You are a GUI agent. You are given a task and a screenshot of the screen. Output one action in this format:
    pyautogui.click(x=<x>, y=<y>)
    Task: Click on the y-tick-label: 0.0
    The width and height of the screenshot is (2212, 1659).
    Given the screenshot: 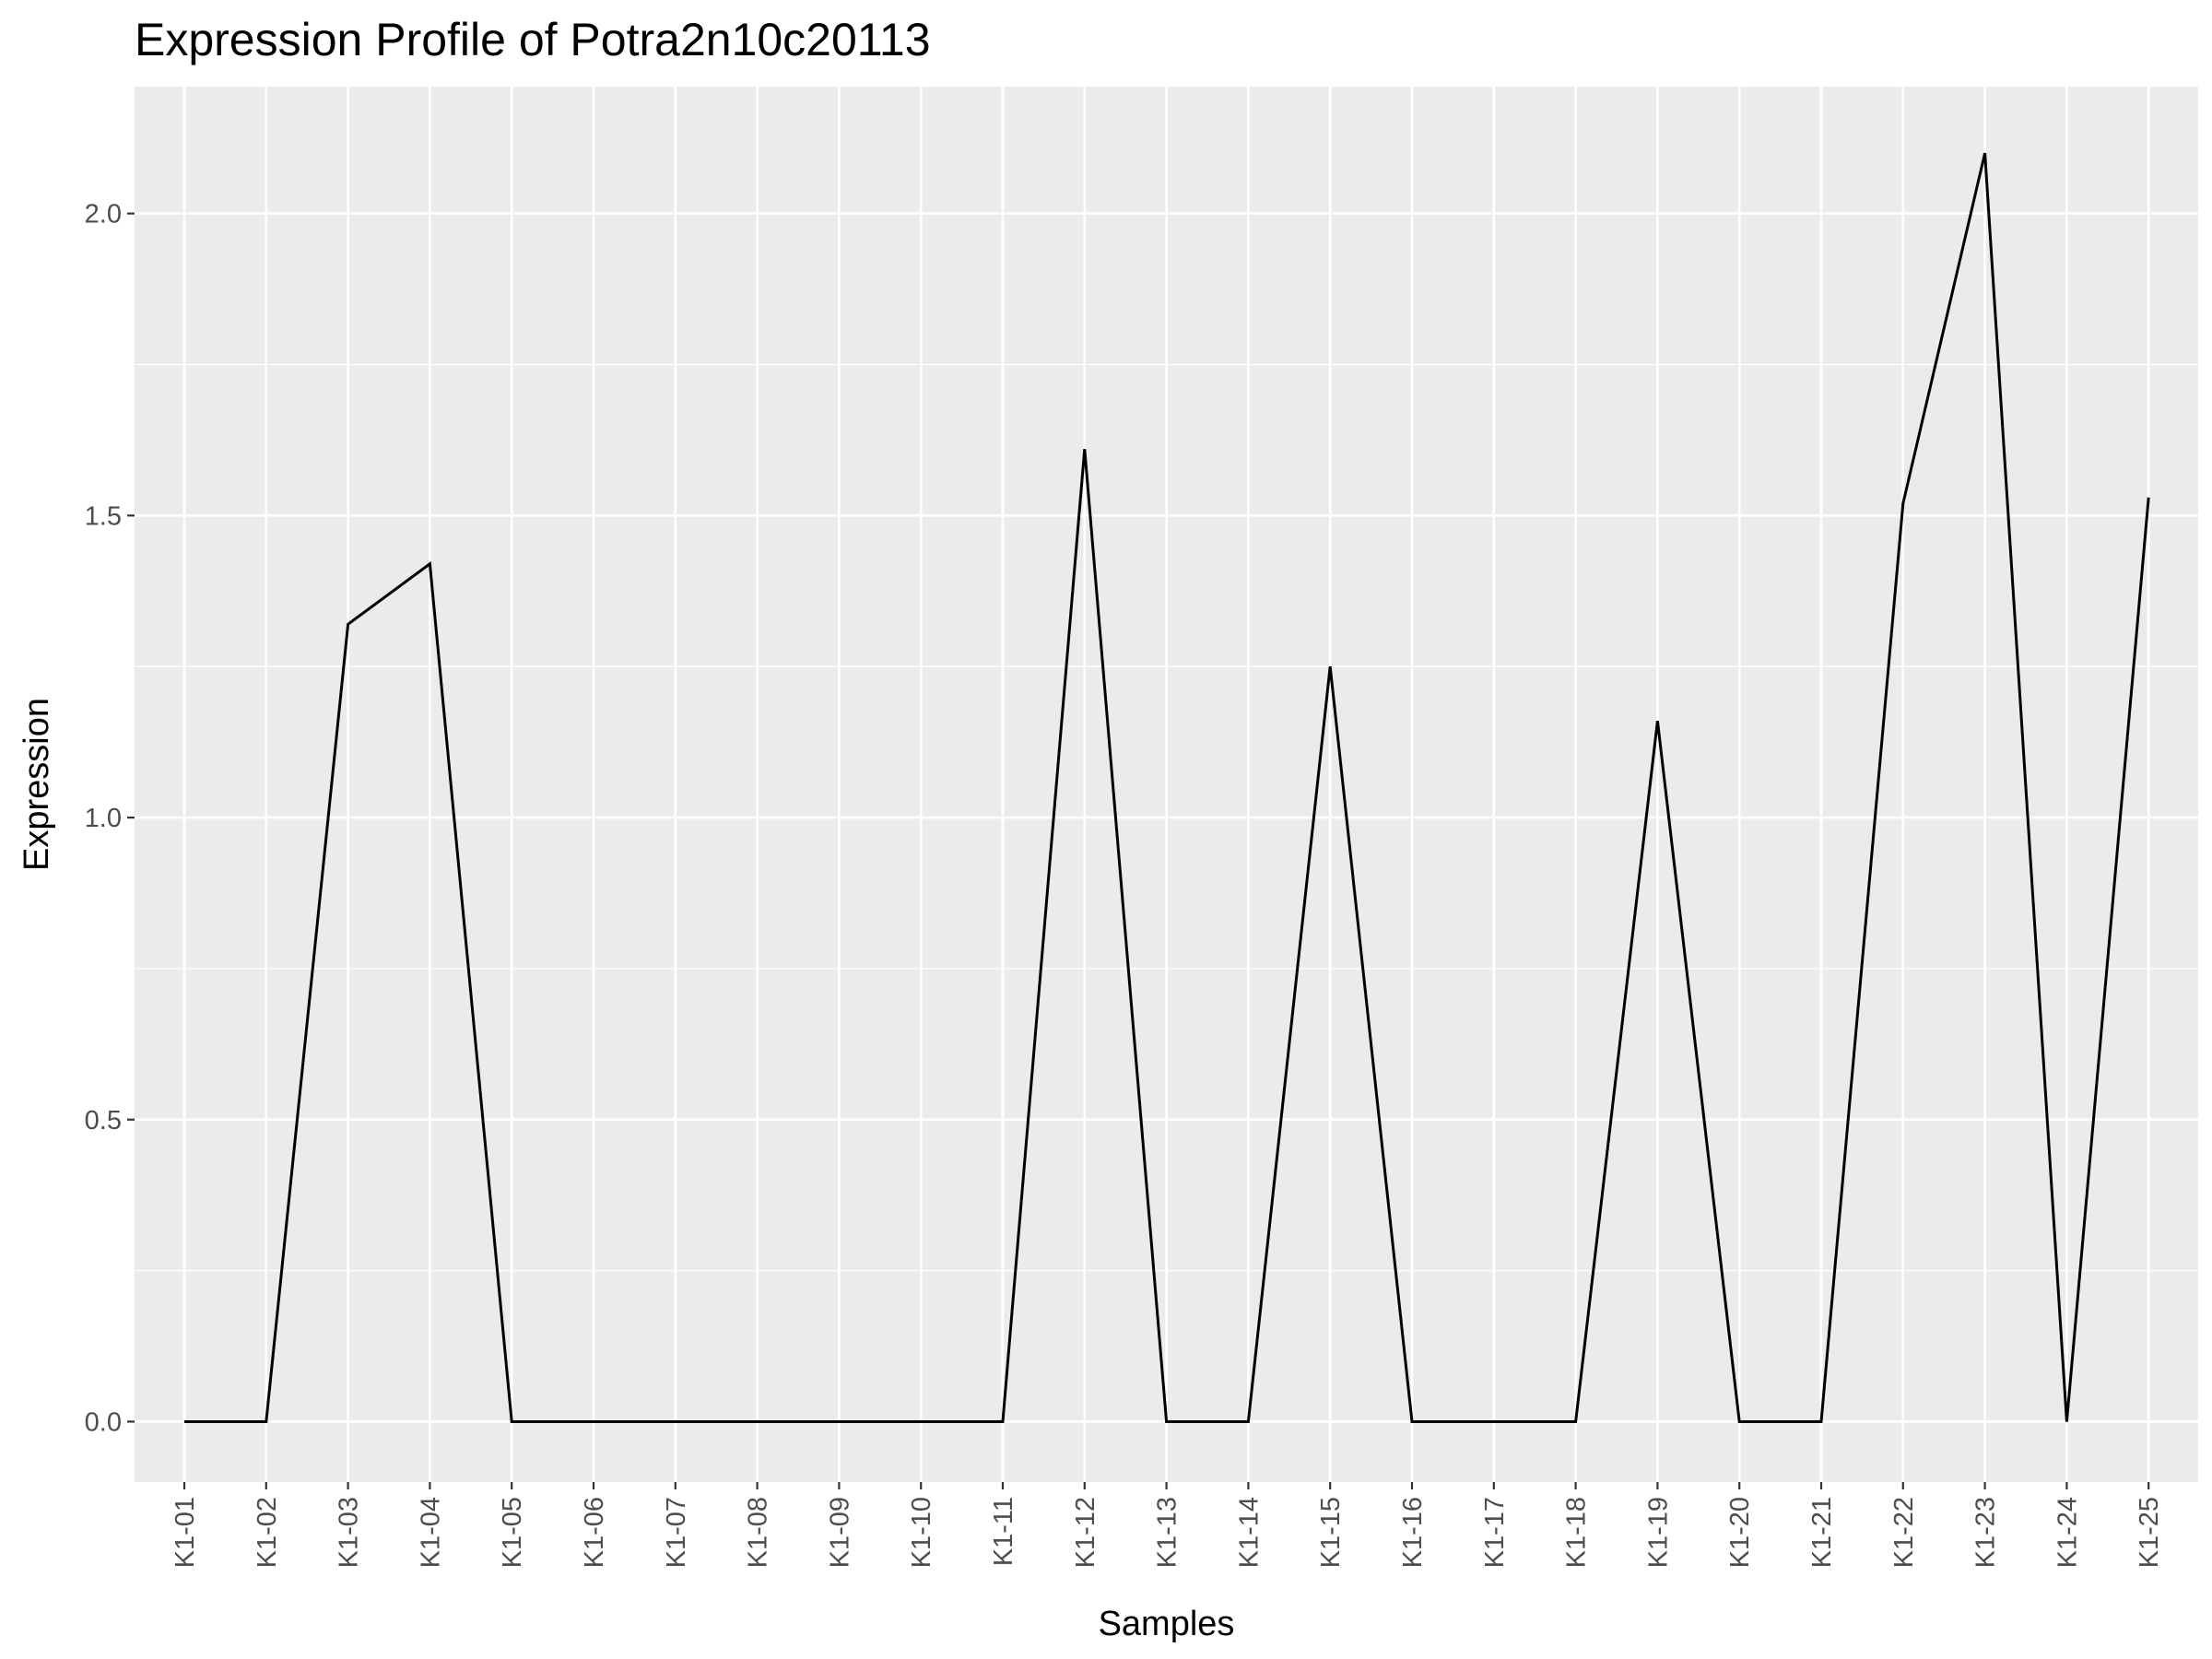 What is the action you would take?
    pyautogui.click(x=103, y=1422)
    